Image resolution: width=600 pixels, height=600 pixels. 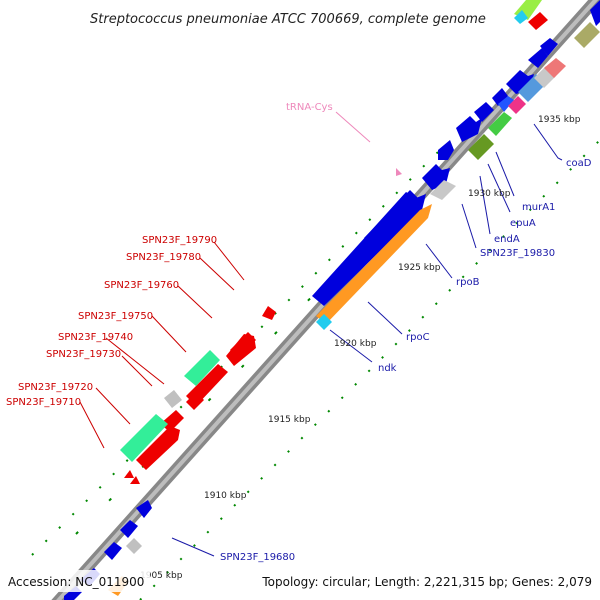 I want to click on label-SPN23F_19830: SPN23F_19830, so click(x=517, y=253).